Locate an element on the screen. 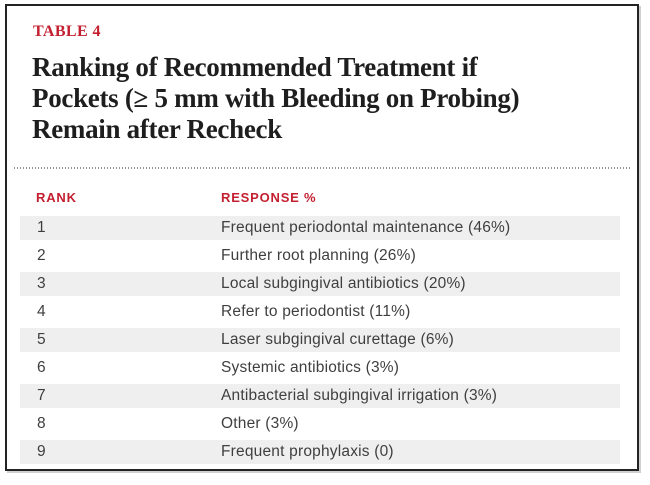 This screenshot has width=650, height=485. table-title-line-3: Remain after Recheck is located at coordinates (157, 129).